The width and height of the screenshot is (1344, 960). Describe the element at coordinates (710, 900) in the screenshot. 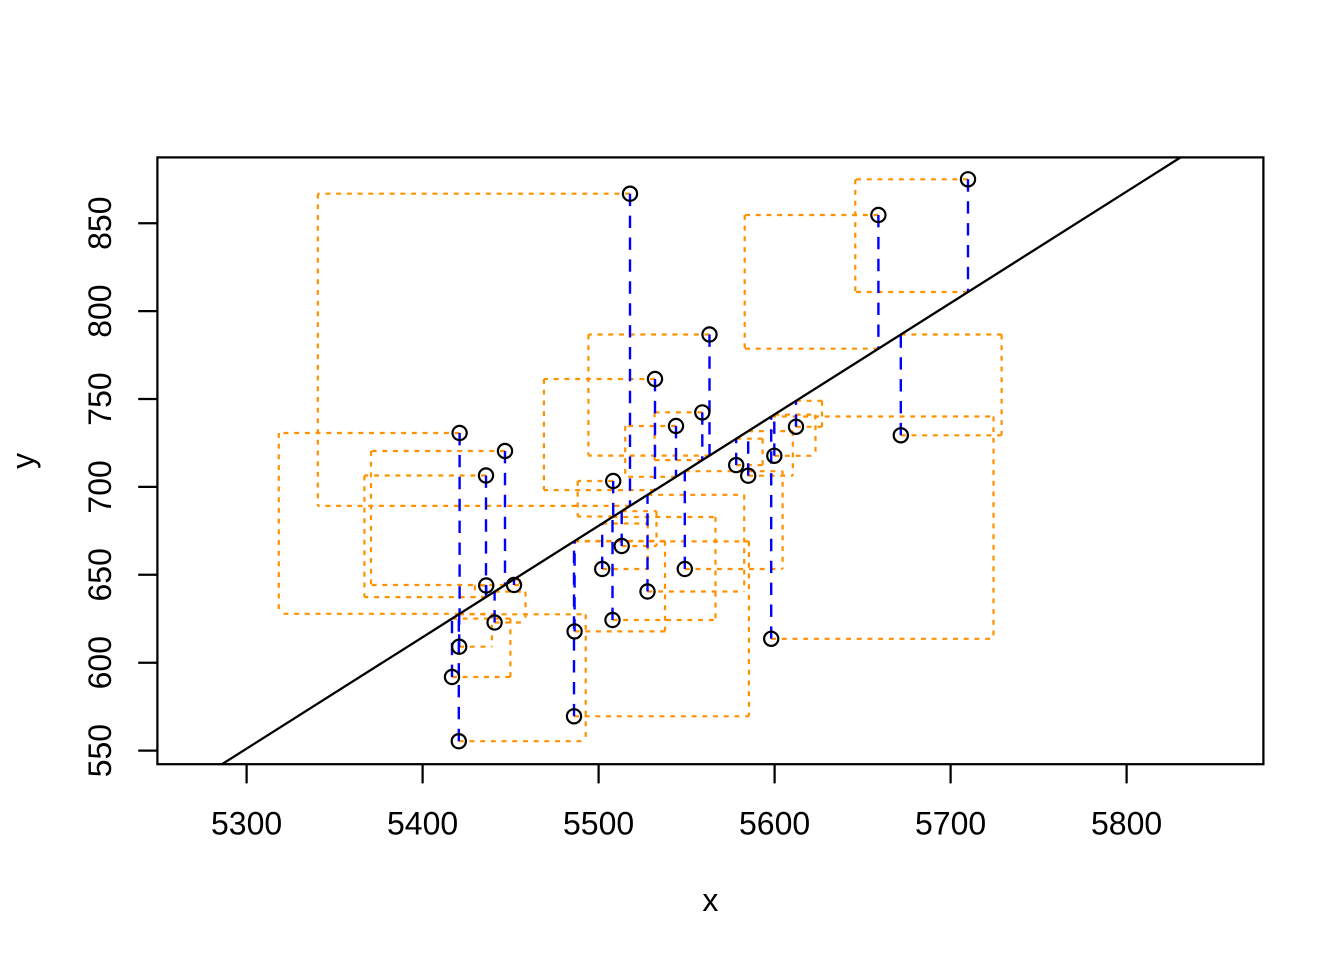

I see `svg-text: x` at that location.